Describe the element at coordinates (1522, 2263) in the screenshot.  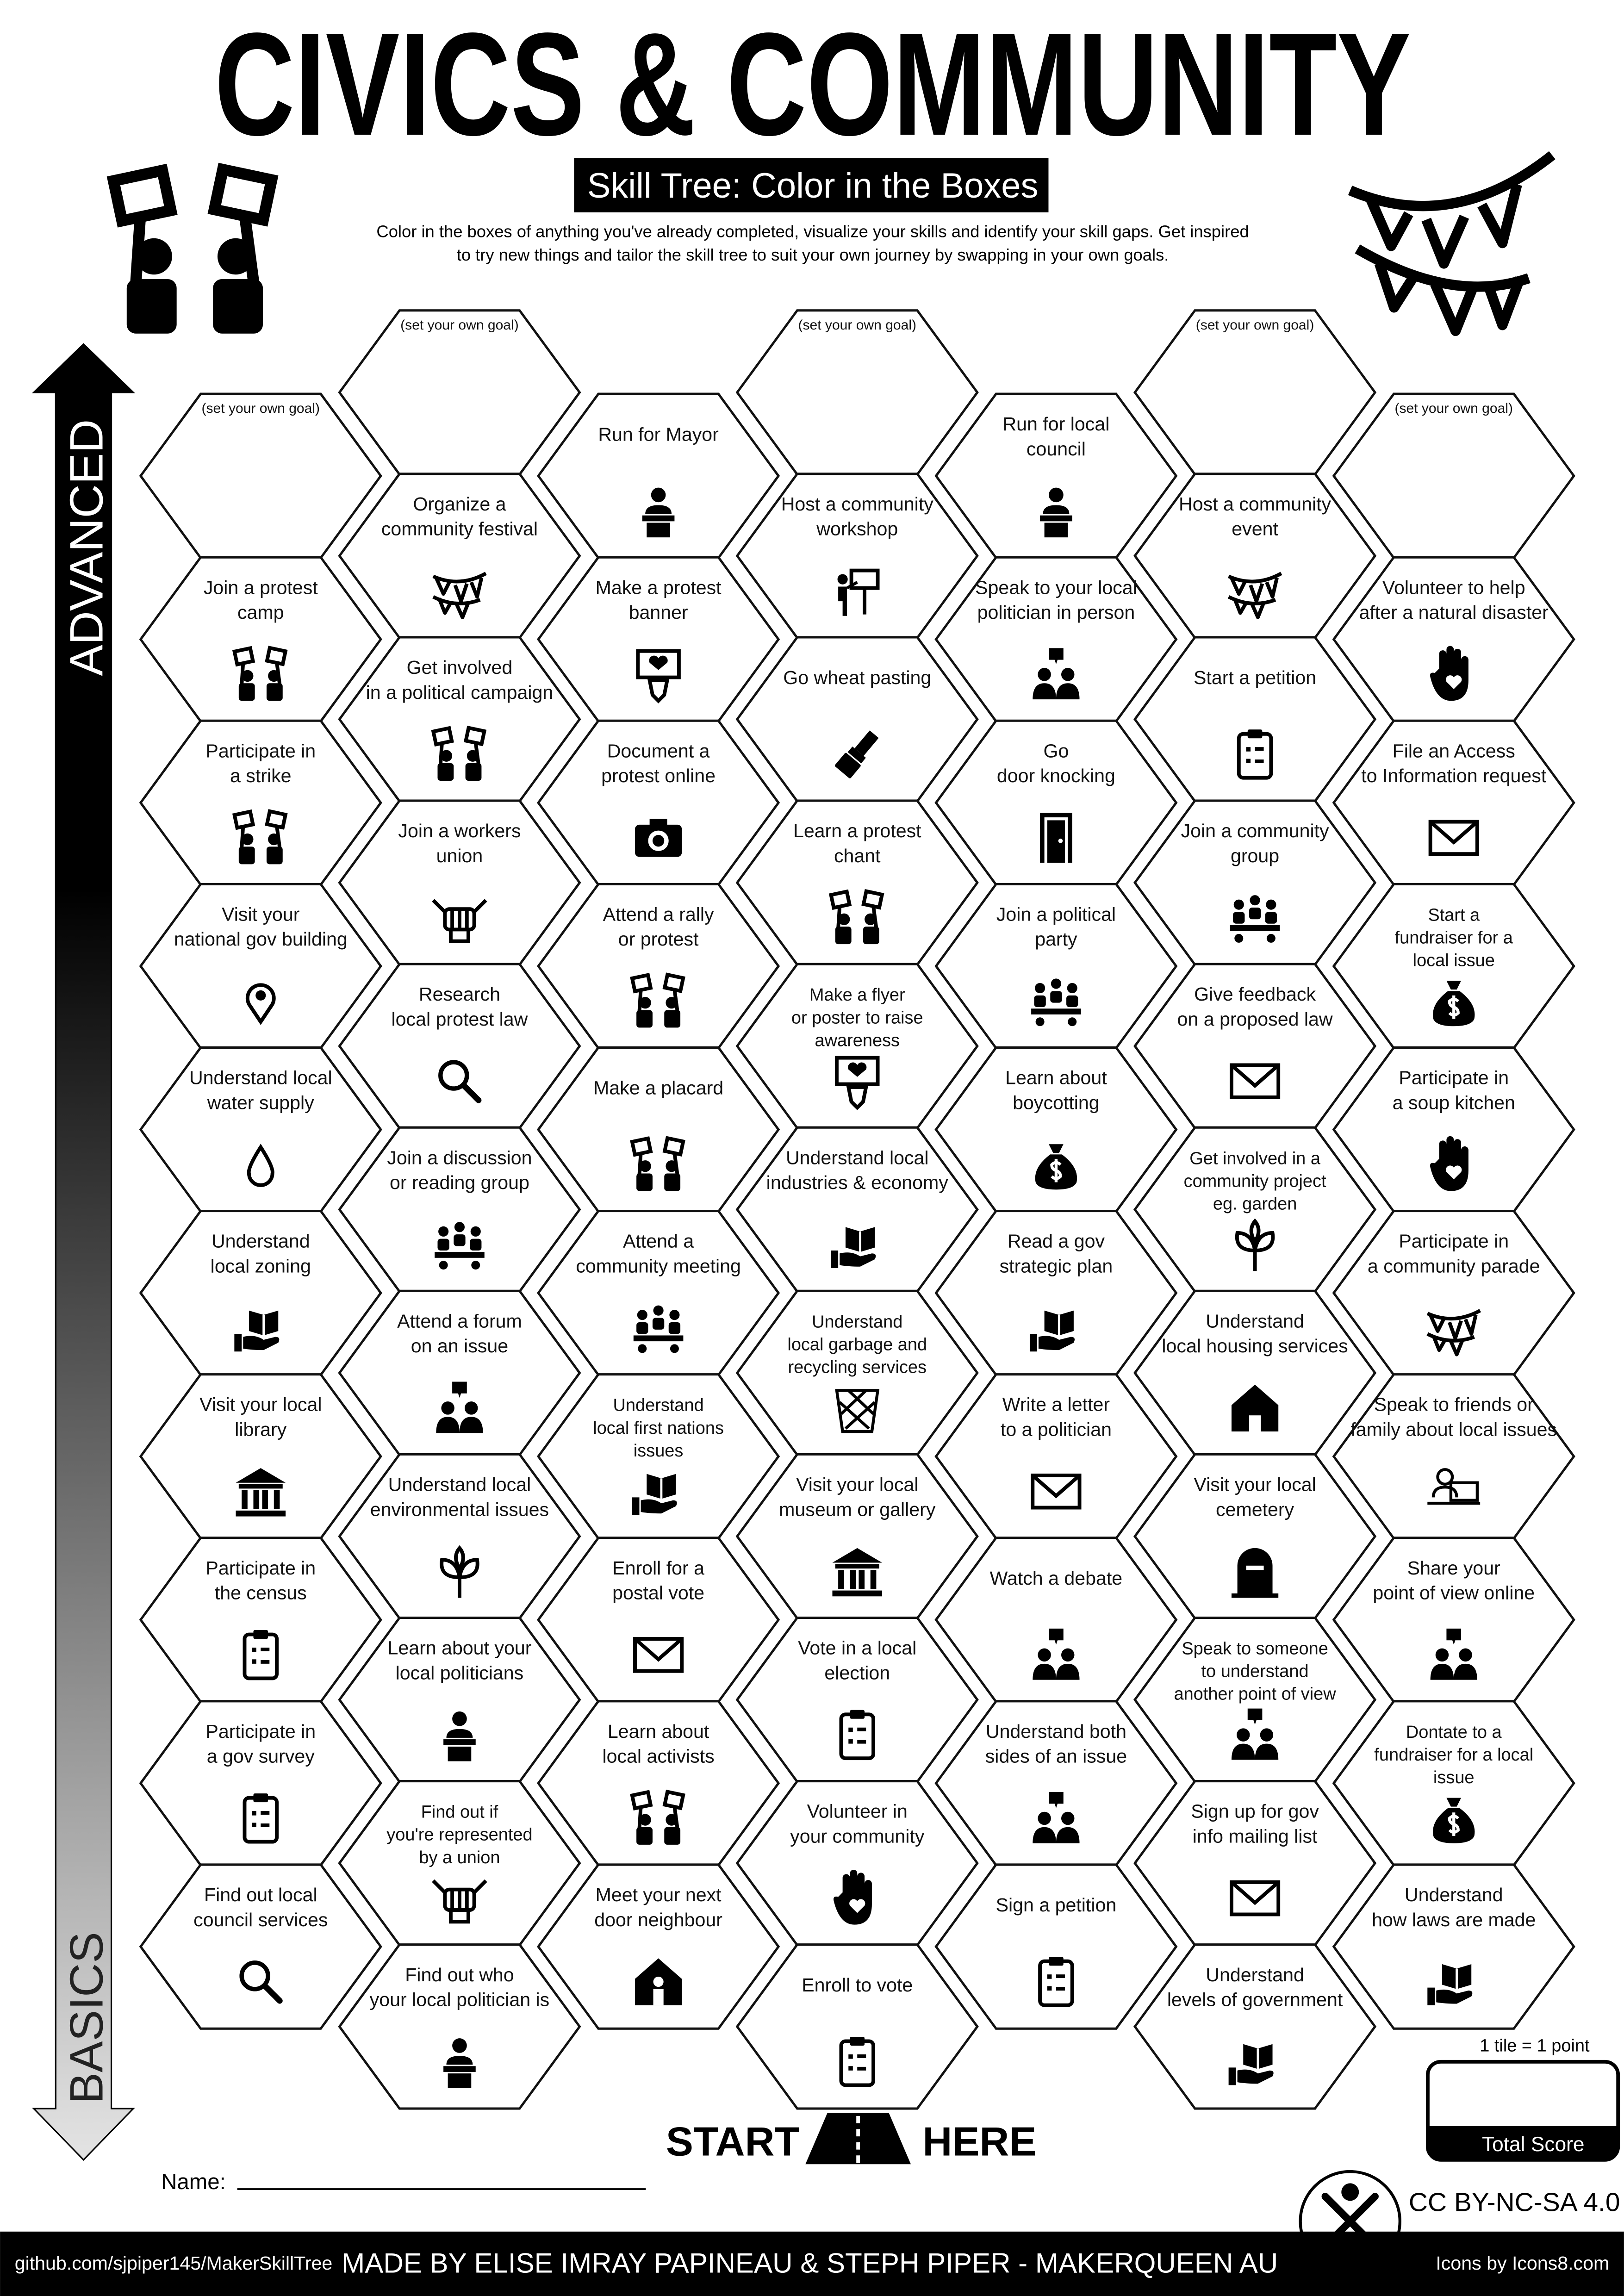
I see `footer-icons: Icons by Icons8.com` at that location.